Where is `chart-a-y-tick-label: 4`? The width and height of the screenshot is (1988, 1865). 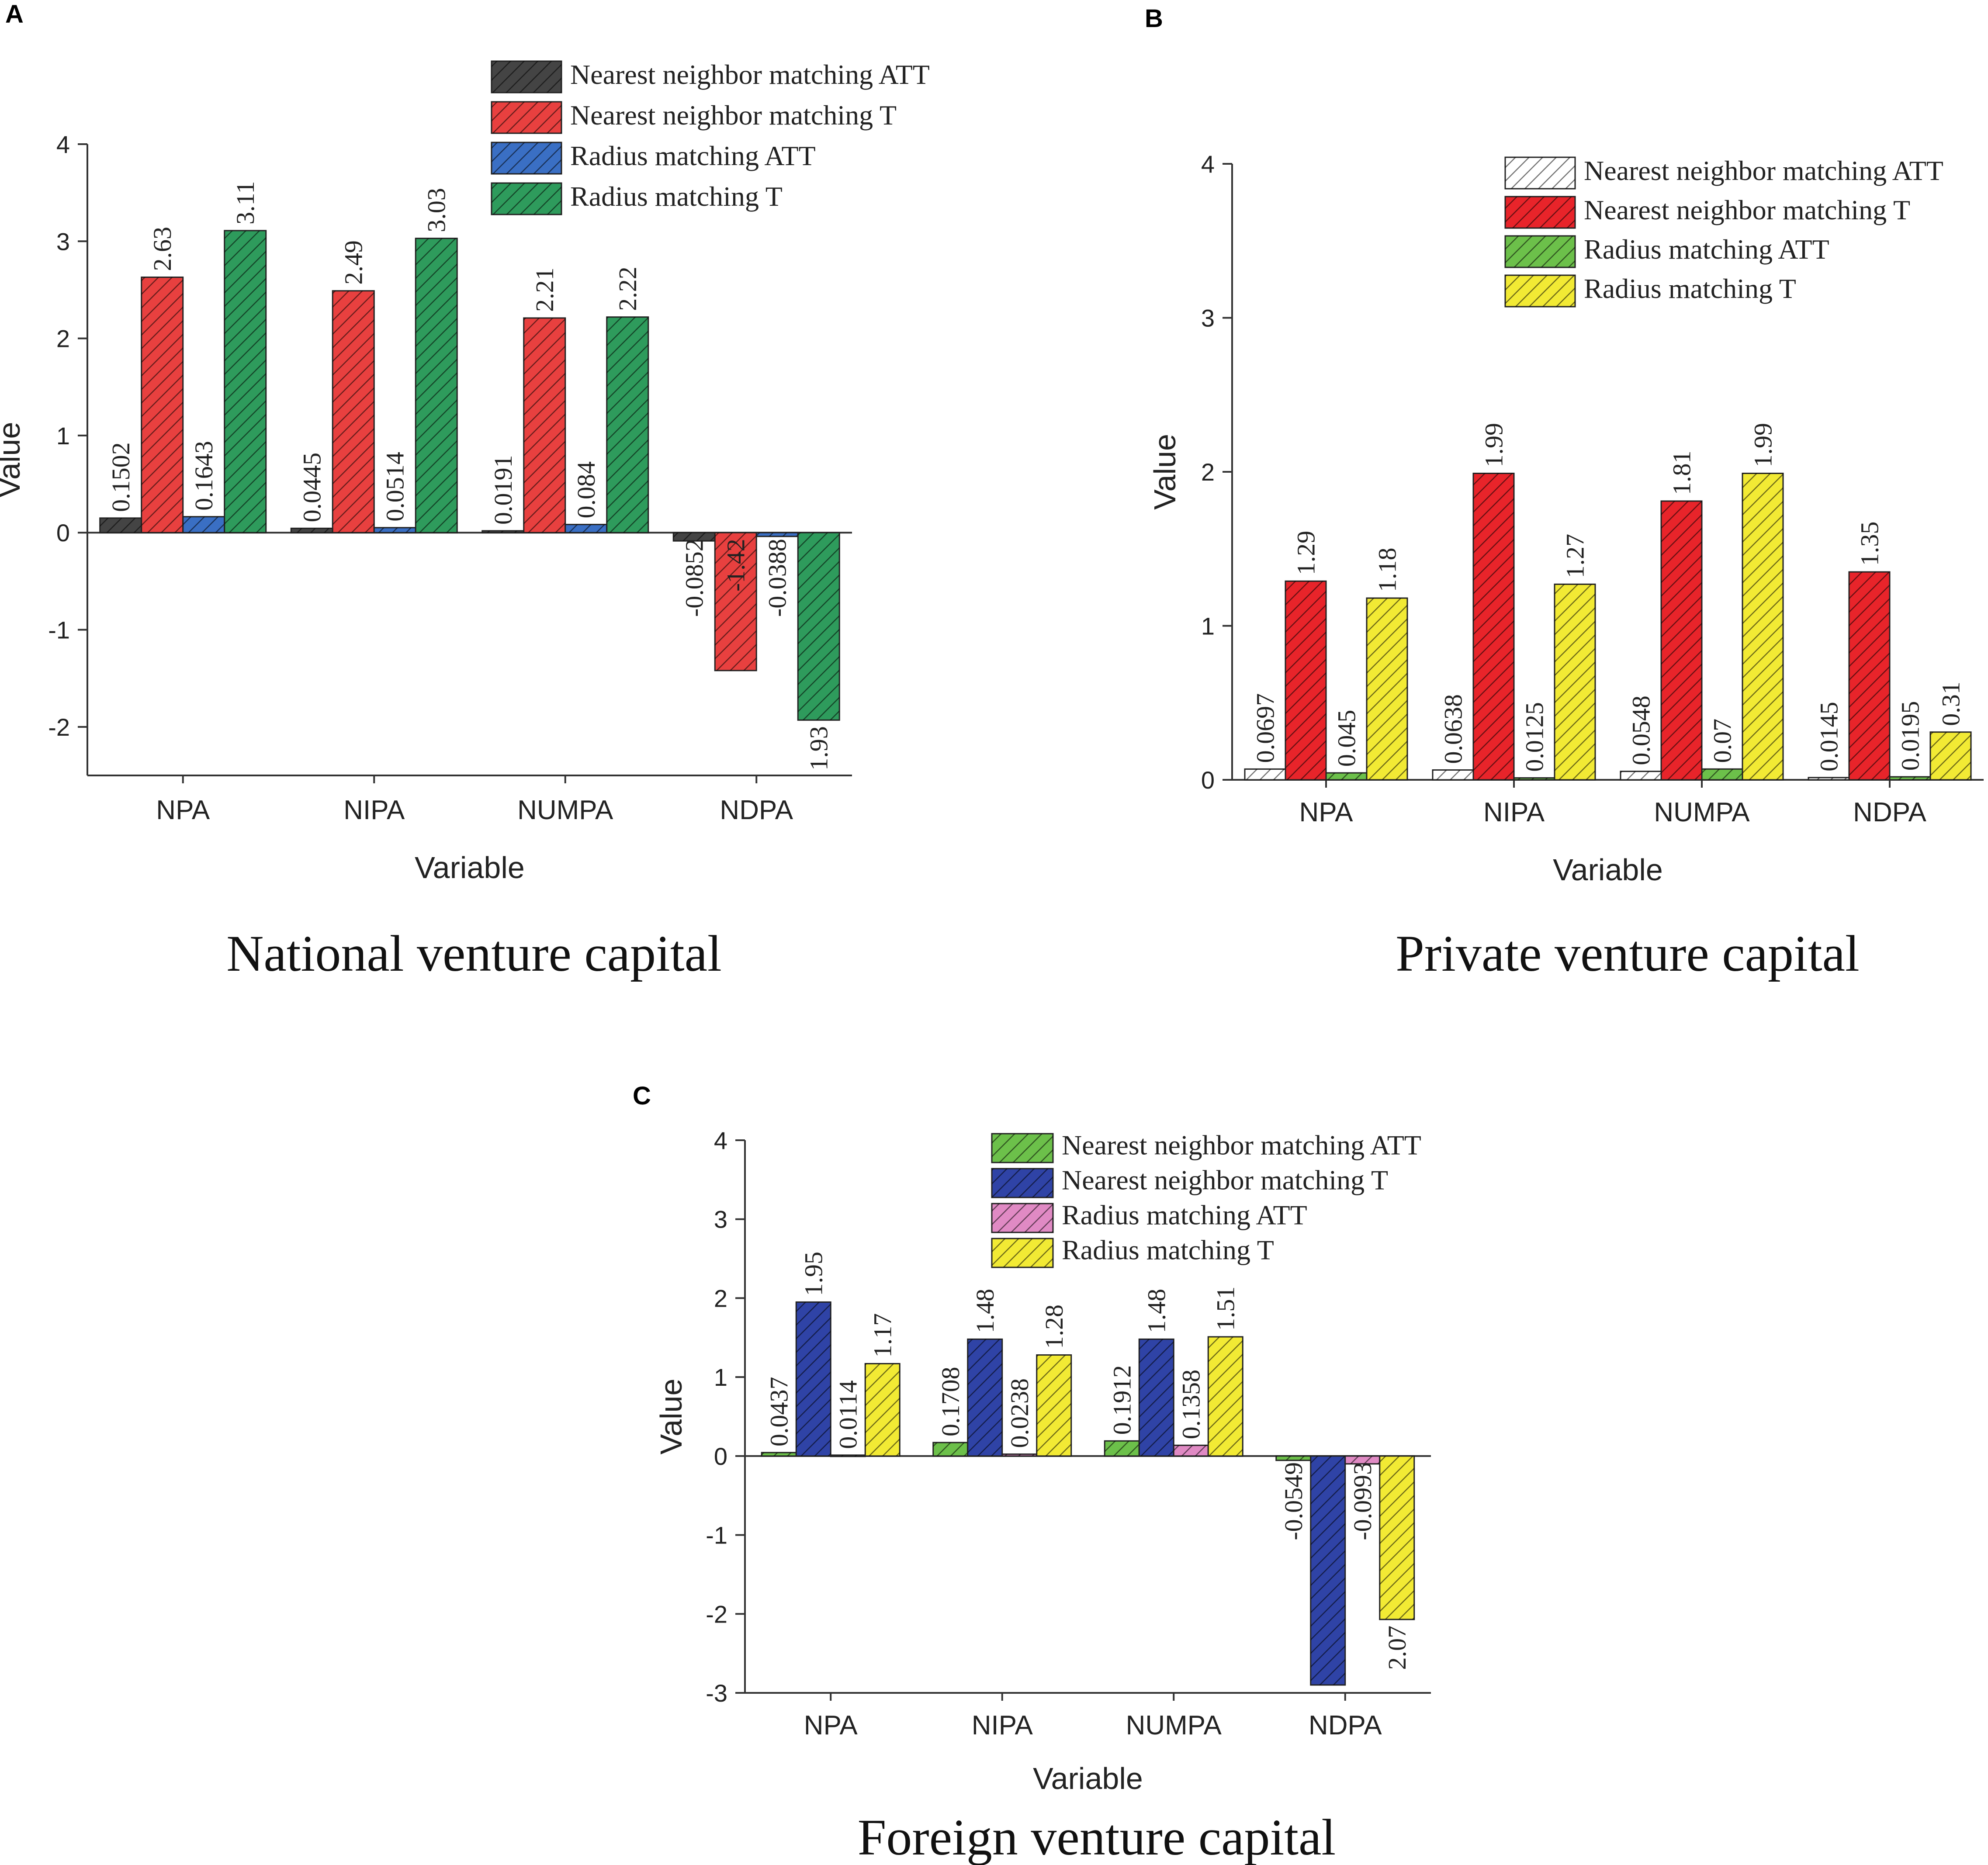 chart-a-y-tick-label: 4 is located at coordinates (63, 144).